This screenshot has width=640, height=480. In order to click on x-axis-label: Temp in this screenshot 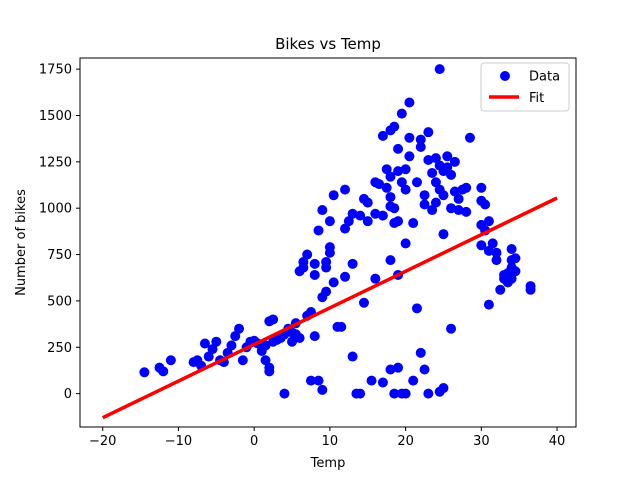, I will do `click(328, 463)`.